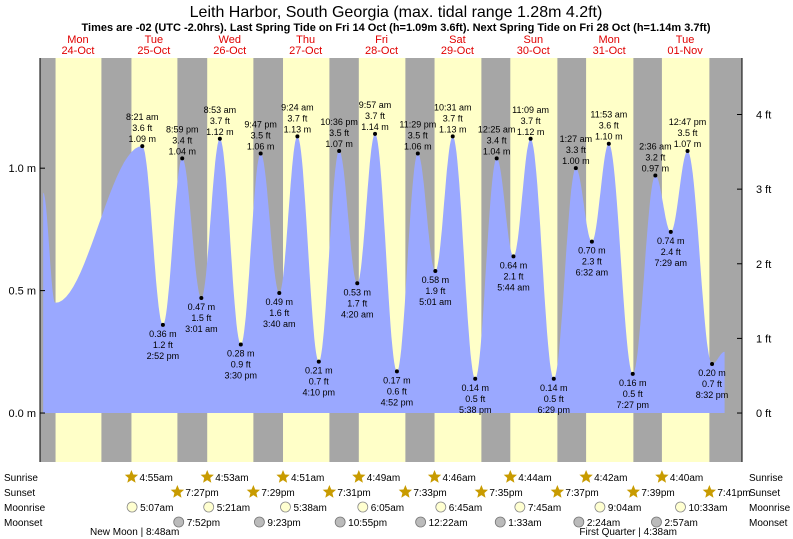 This screenshot has height=539, width=793. I want to click on tide-ft-label: 1.7 ft, so click(357, 303).